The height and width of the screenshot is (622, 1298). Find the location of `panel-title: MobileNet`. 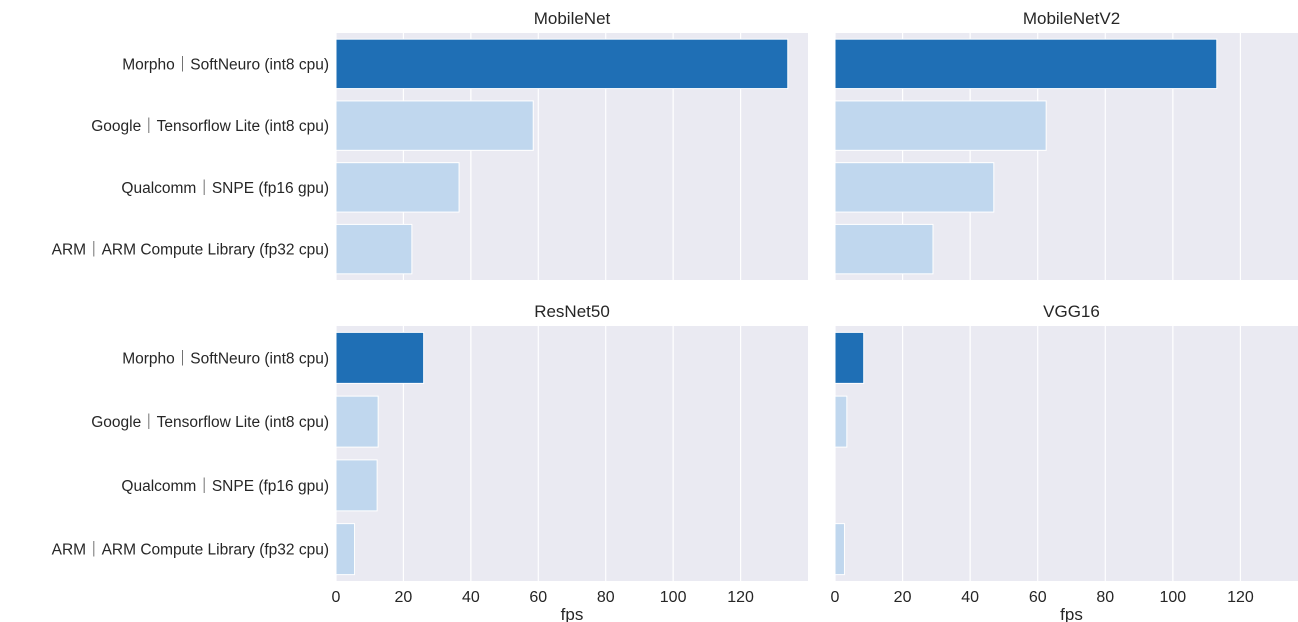

panel-title: MobileNet is located at coordinates (572, 18).